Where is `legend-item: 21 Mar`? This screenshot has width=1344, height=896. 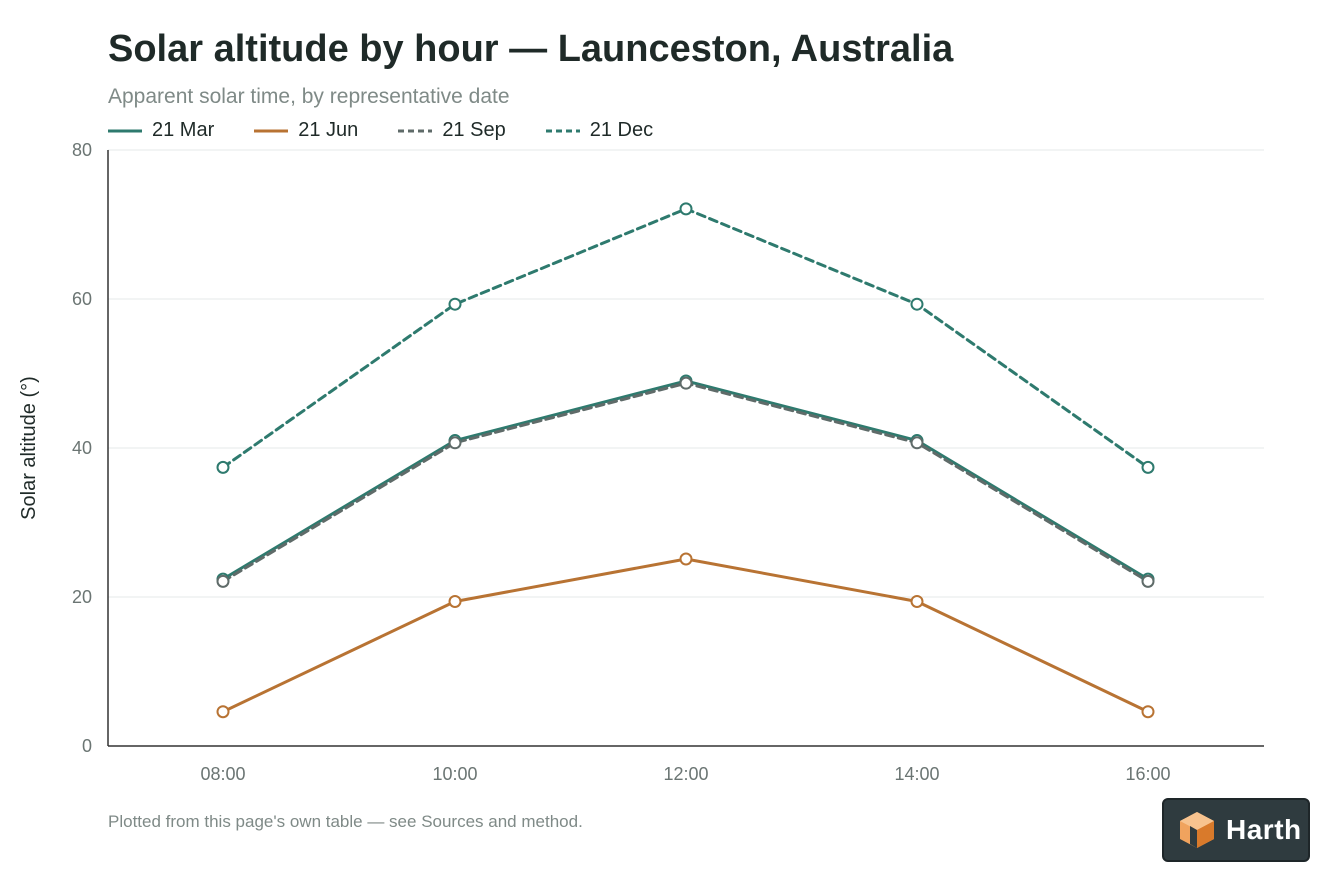
legend-item: 21 Mar is located at coordinates (161, 130).